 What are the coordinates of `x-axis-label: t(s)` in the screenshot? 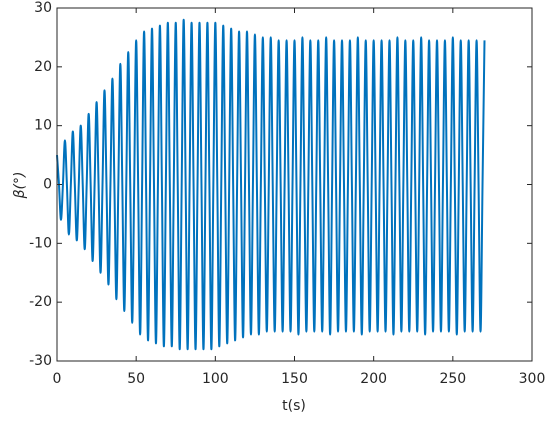 It's located at (294, 406).